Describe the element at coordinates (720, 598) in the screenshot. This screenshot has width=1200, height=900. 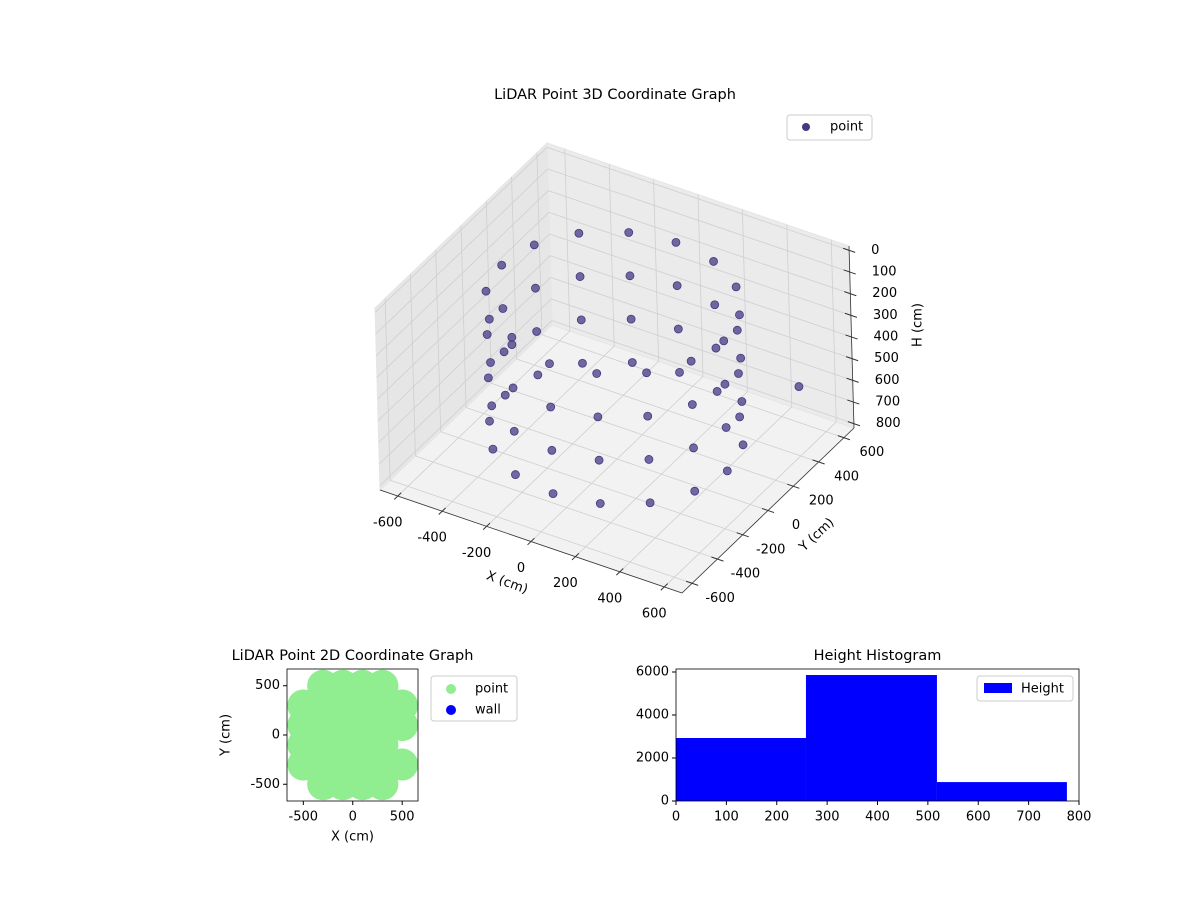
I see `y-tick-label: -600` at that location.